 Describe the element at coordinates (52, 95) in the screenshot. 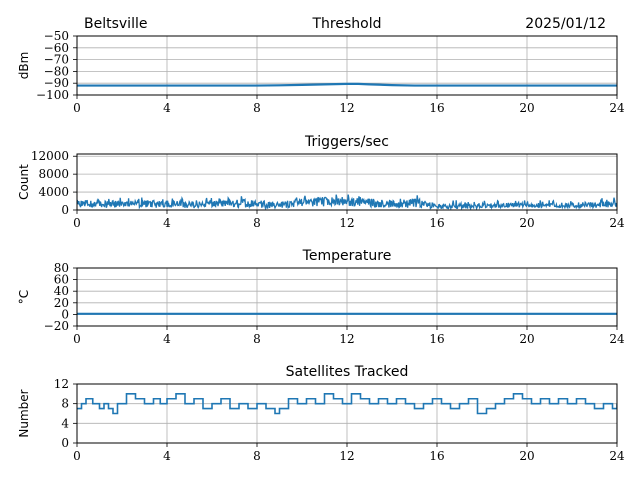

I see `y-tick-label: −100` at that location.